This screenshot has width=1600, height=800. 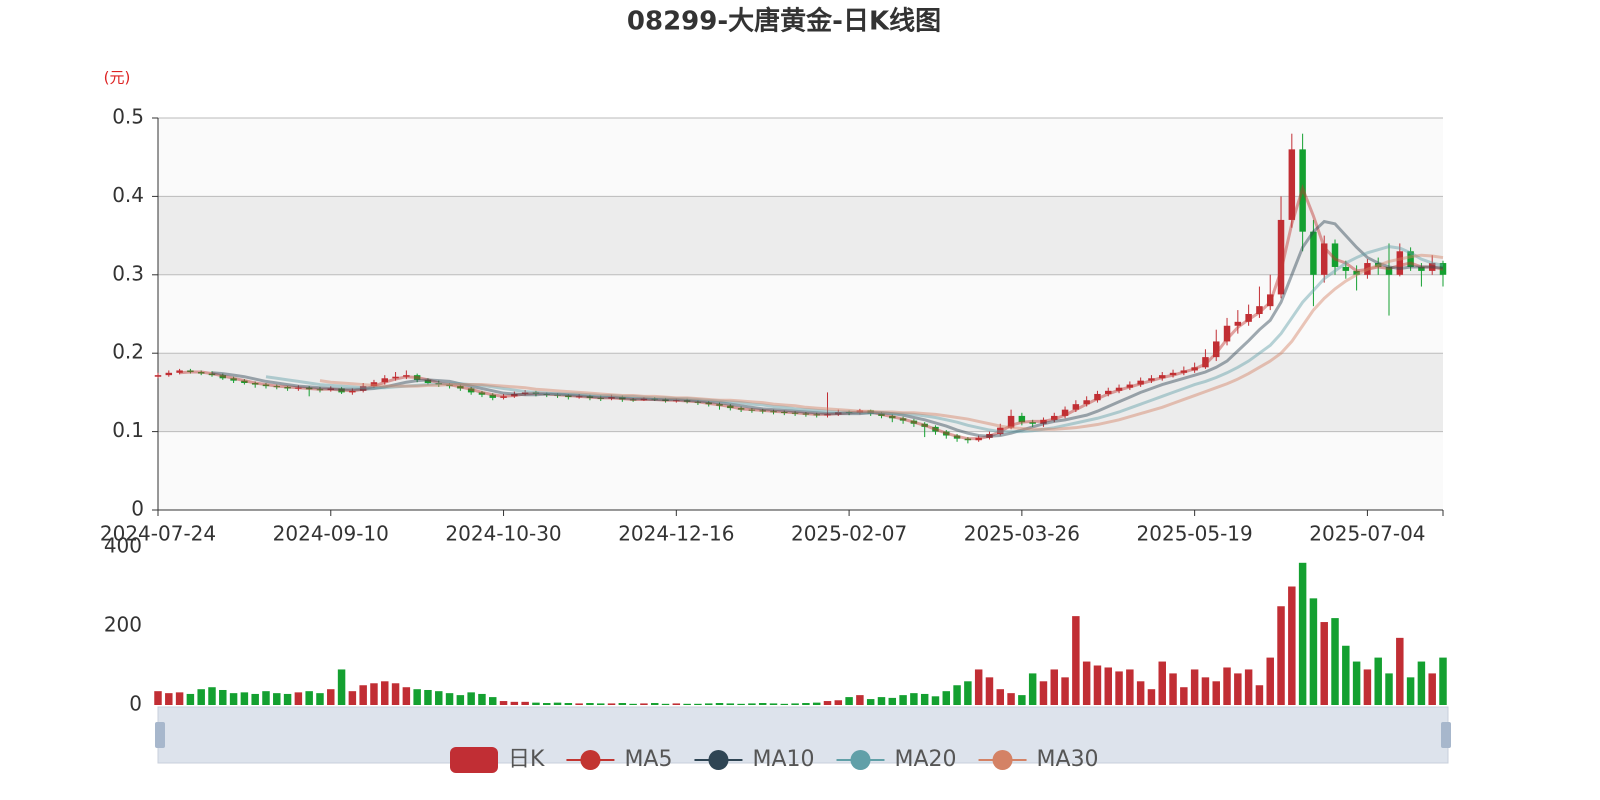 What do you see at coordinates (783, 759) in the screenshot?
I see `legend-label: MA10` at bounding box center [783, 759].